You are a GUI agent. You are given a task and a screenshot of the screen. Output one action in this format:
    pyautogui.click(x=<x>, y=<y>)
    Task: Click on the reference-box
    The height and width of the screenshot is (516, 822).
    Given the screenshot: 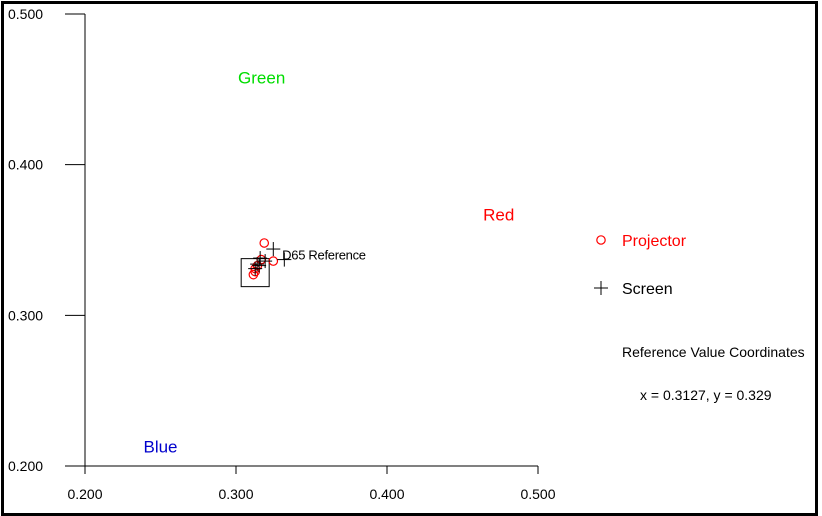 What is the action you would take?
    pyautogui.click(x=255, y=273)
    